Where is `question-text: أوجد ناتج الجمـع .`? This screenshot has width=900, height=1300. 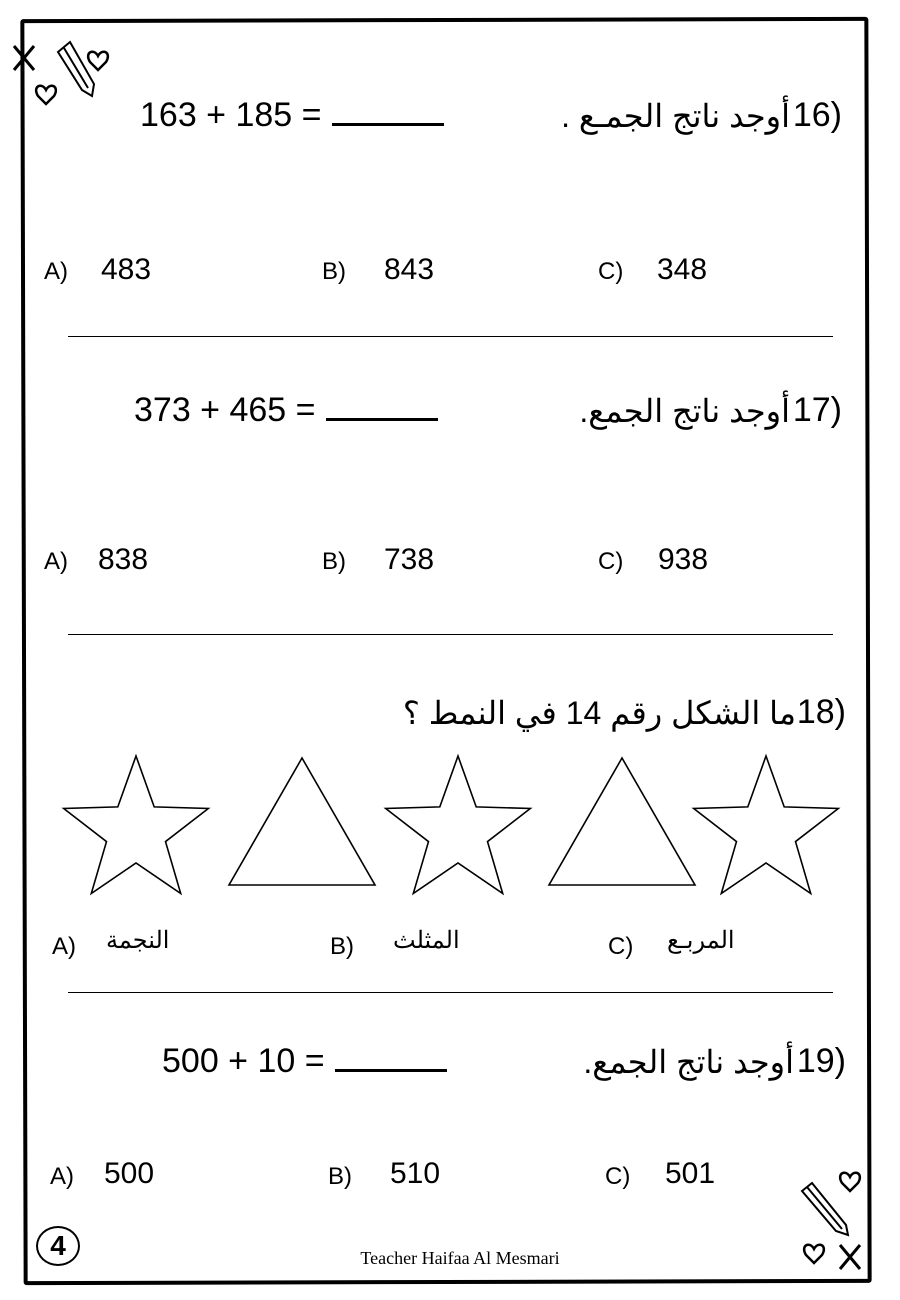
question-text: أوجد ناتج الجمـع . is located at coordinates (675, 116).